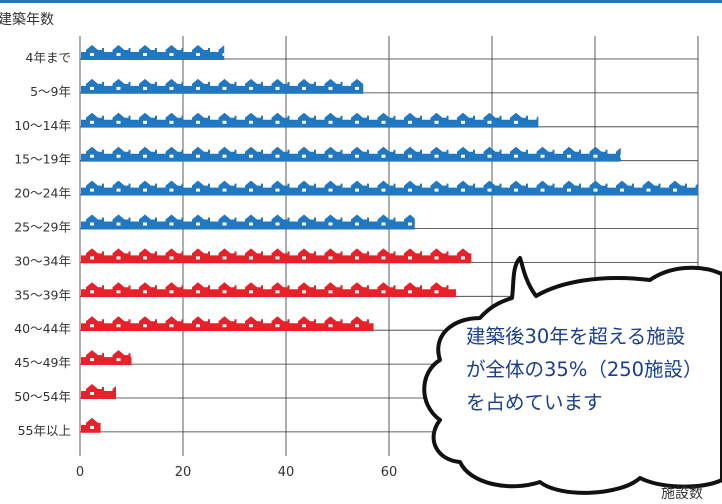  I want to click on y-tick-label: 40～44年, so click(42, 328).